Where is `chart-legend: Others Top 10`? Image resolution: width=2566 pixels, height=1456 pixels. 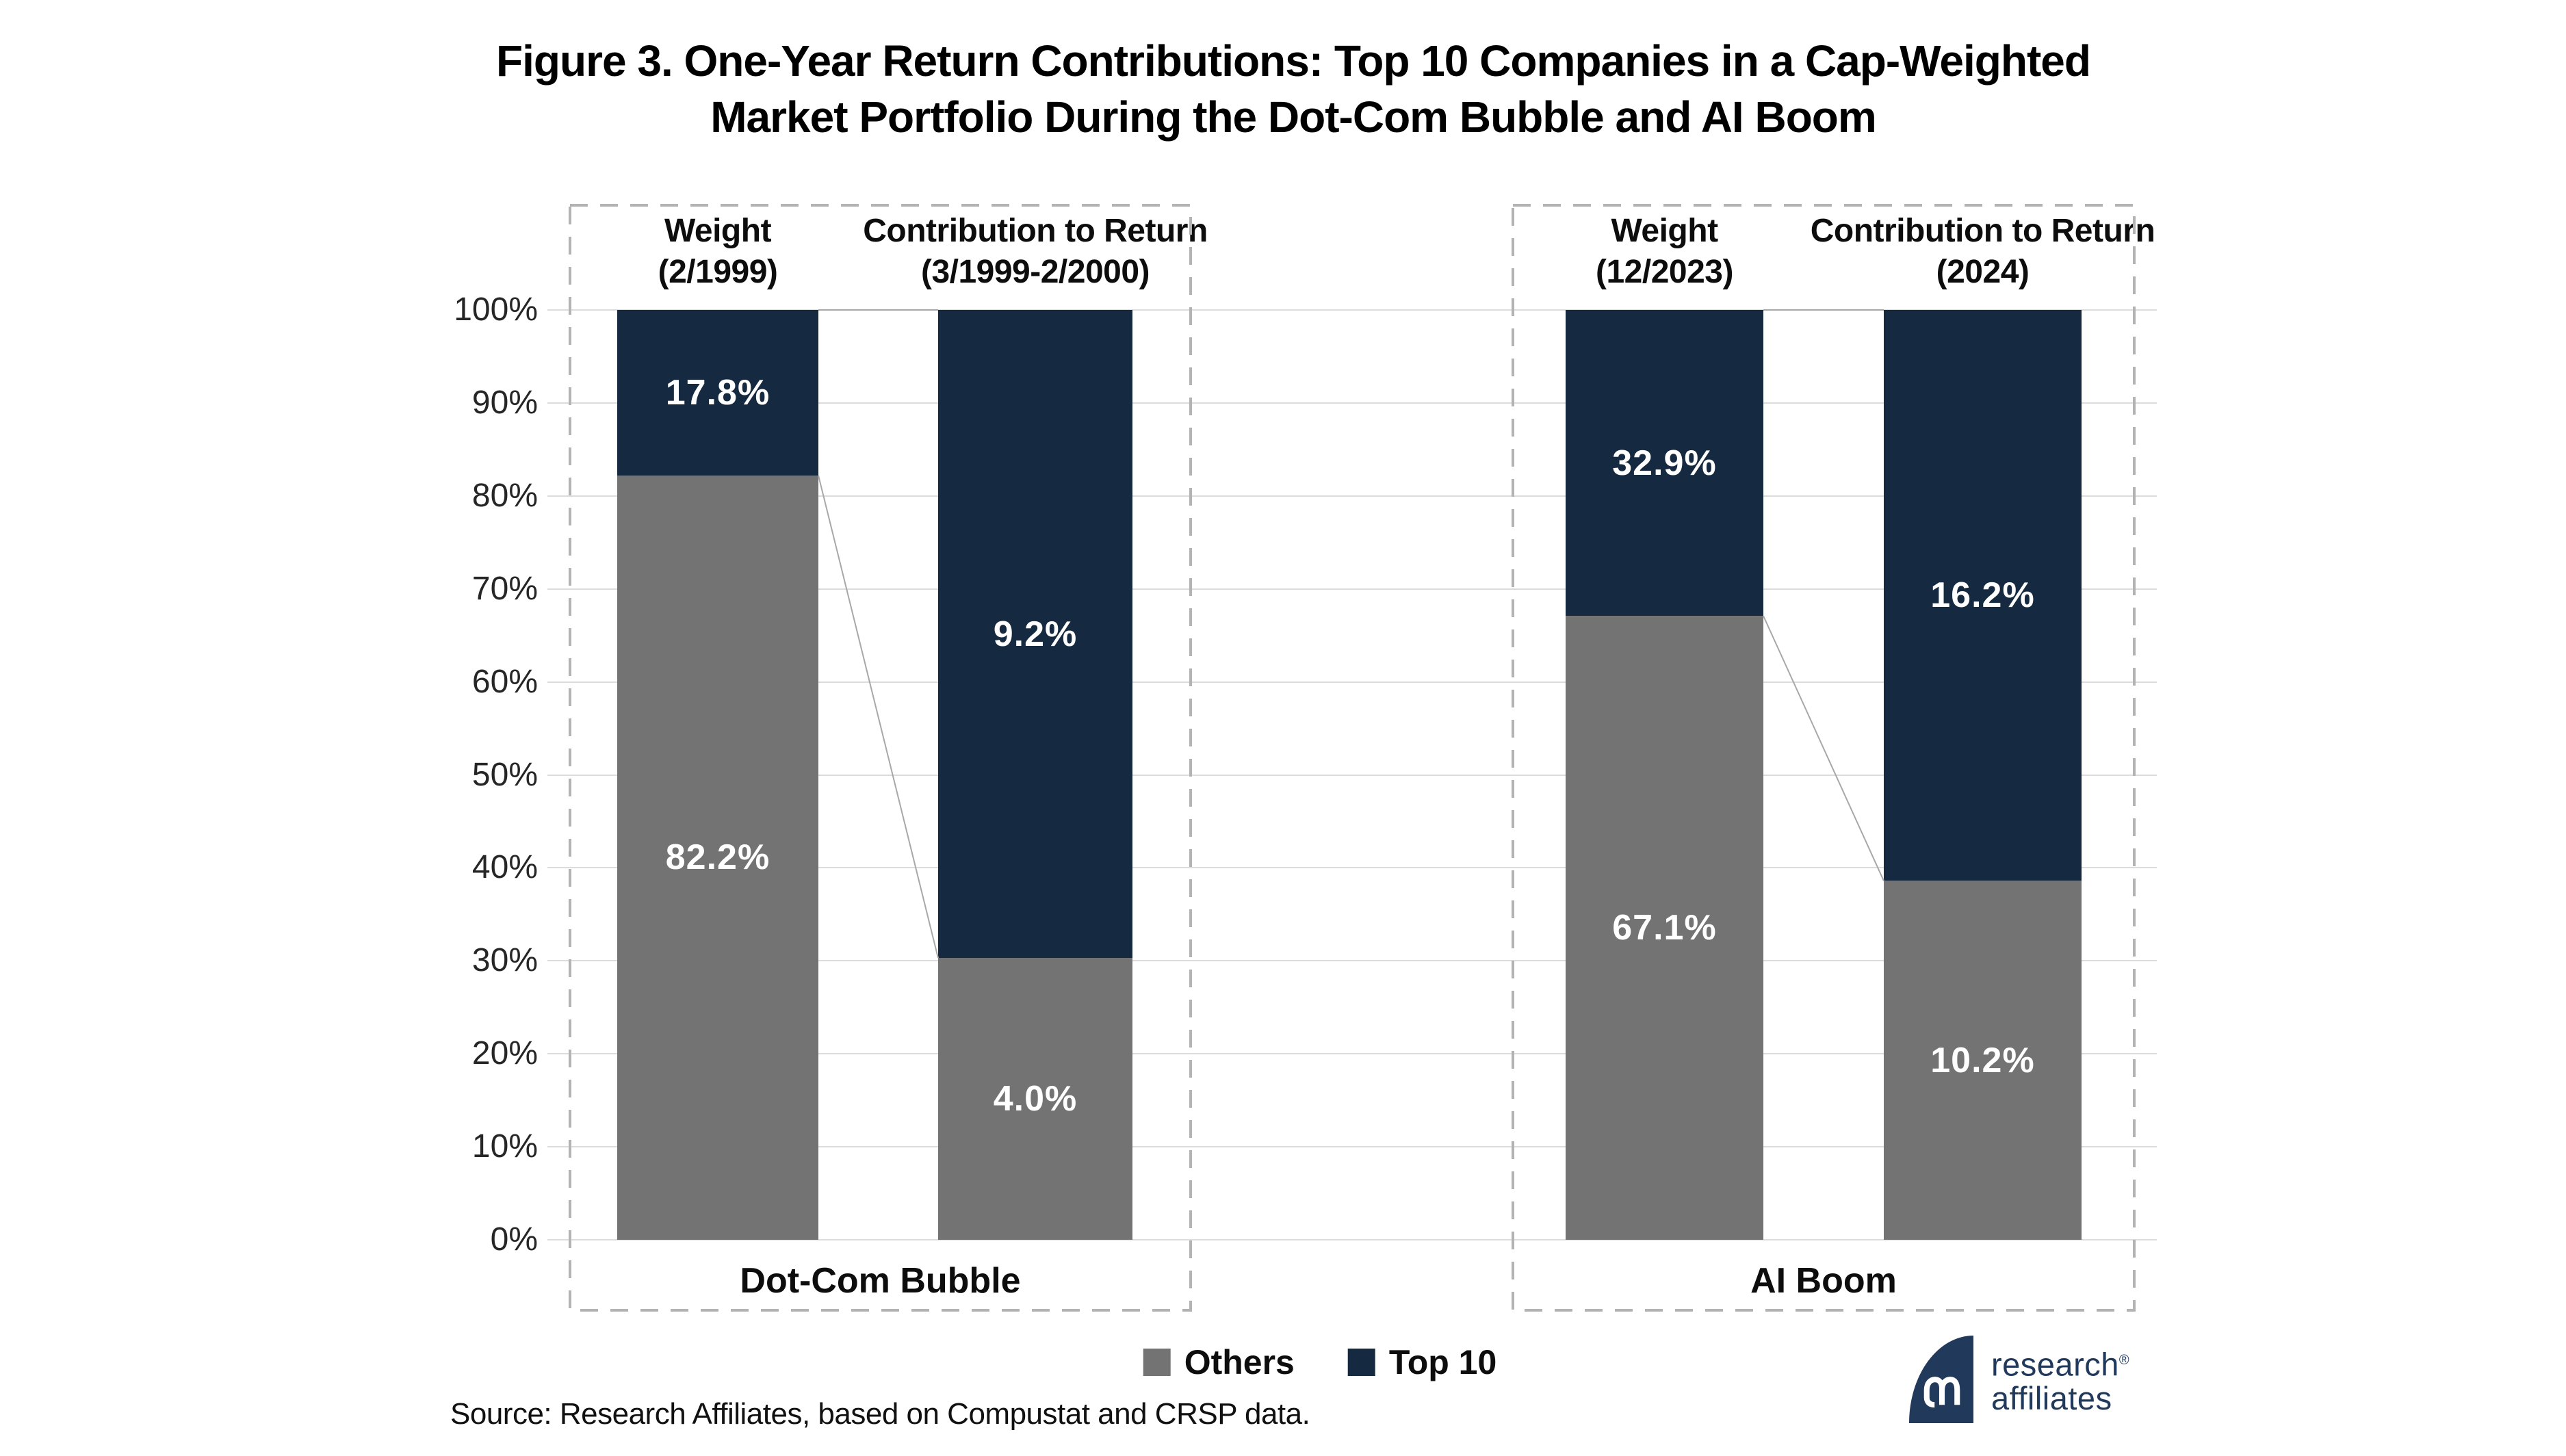 chart-legend: Others Top 10 is located at coordinates (1320, 1362).